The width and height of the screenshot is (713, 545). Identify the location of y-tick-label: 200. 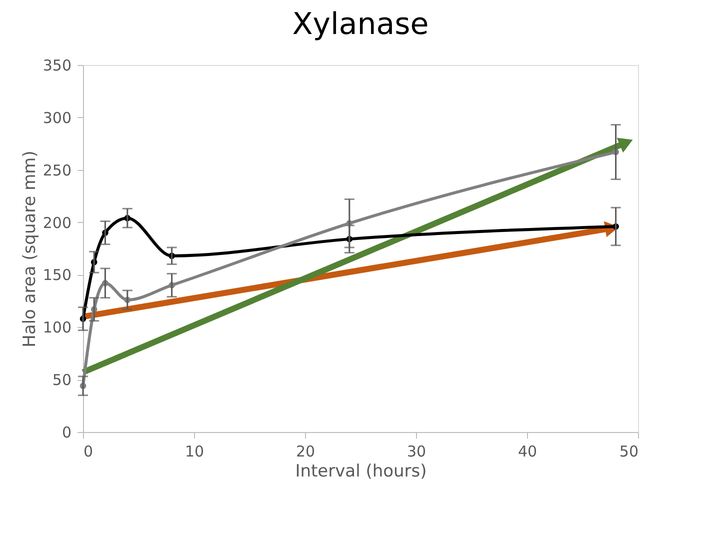
(57, 223).